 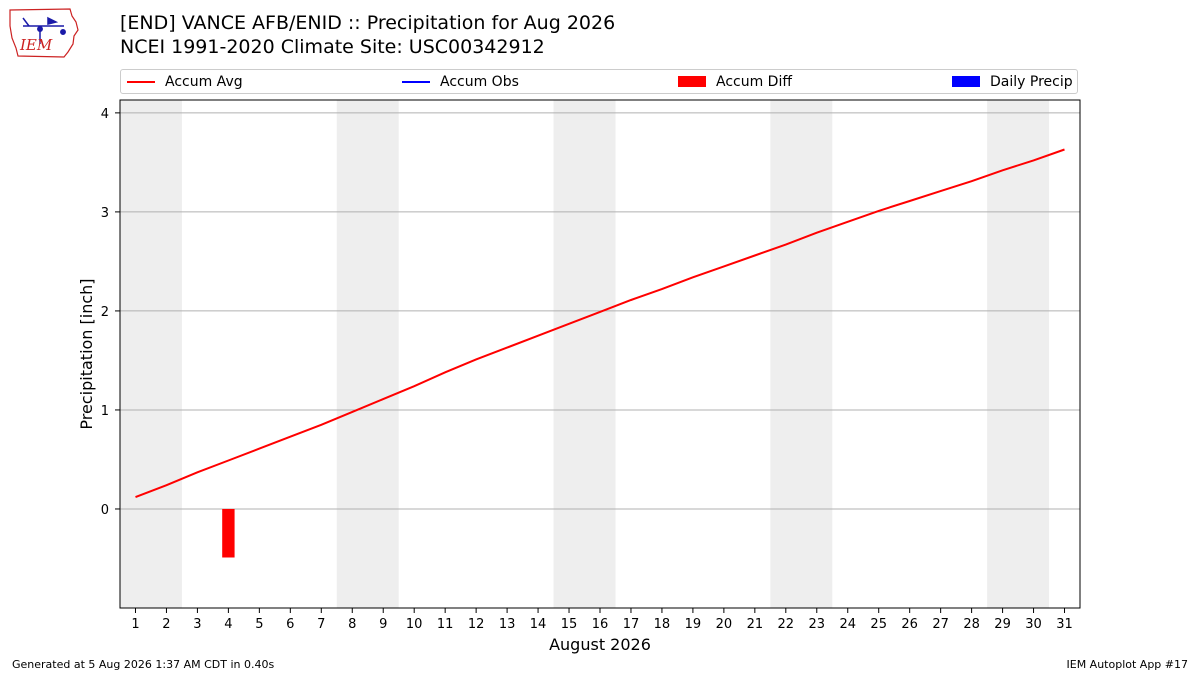 I want to click on x-tick-label: 13, so click(x=507, y=624).